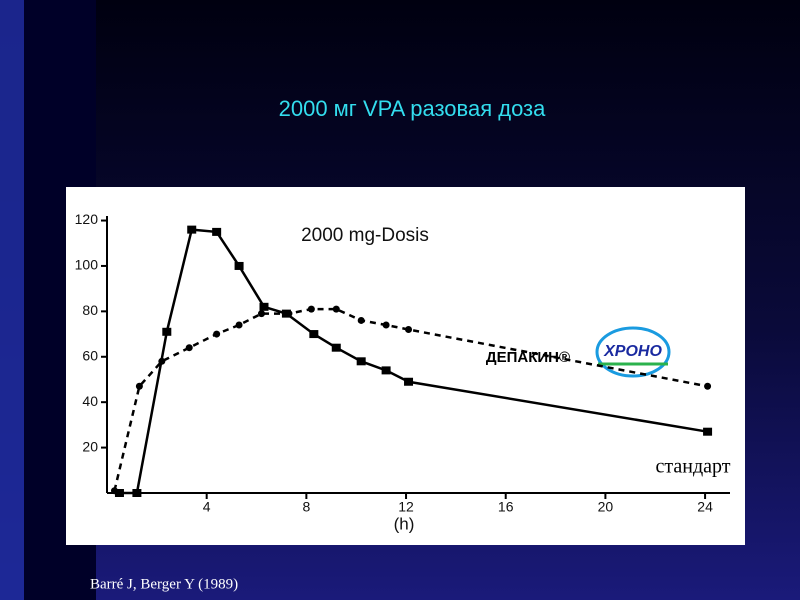  Describe the element at coordinates (90, 446) in the screenshot. I see `y-tick-label: 20` at that location.